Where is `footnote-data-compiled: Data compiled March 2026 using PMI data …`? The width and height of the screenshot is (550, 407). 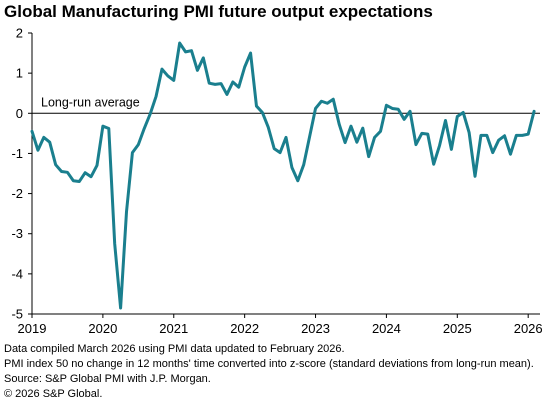
footnote-data-compiled: Data compiled March 2026 using PMI data … is located at coordinates (174, 349).